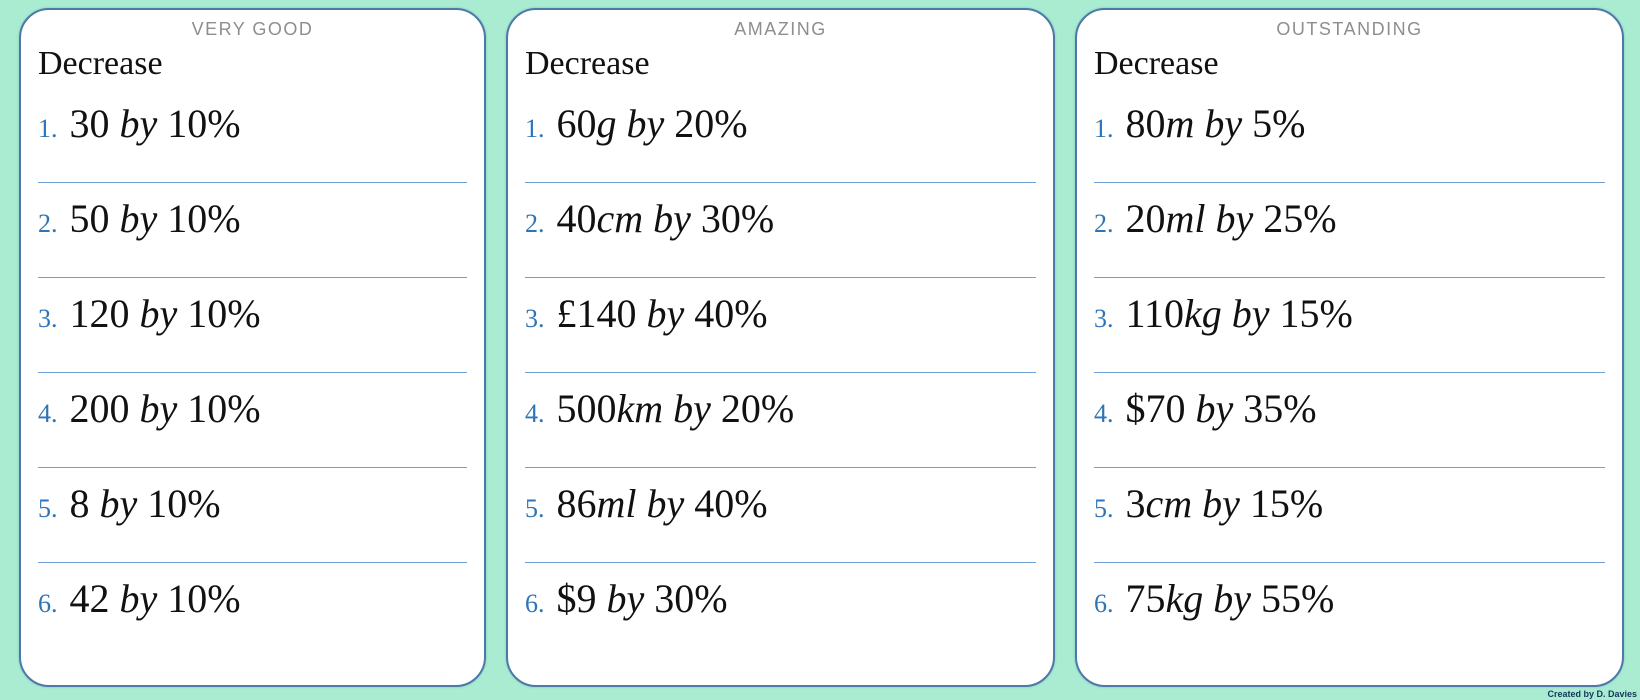 The image size is (1640, 700). I want to click on problem-item: 1. 60g by 20%, so click(780, 135).